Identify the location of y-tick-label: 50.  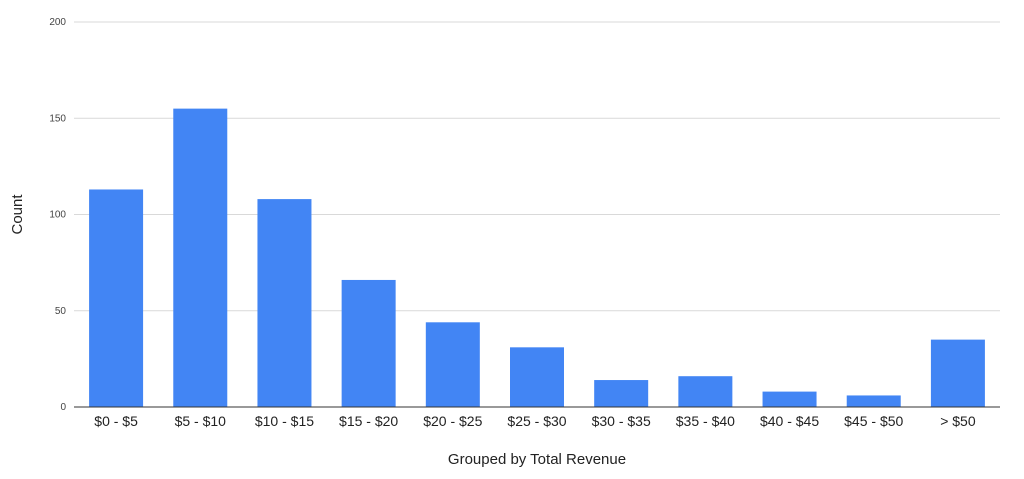
(61, 311).